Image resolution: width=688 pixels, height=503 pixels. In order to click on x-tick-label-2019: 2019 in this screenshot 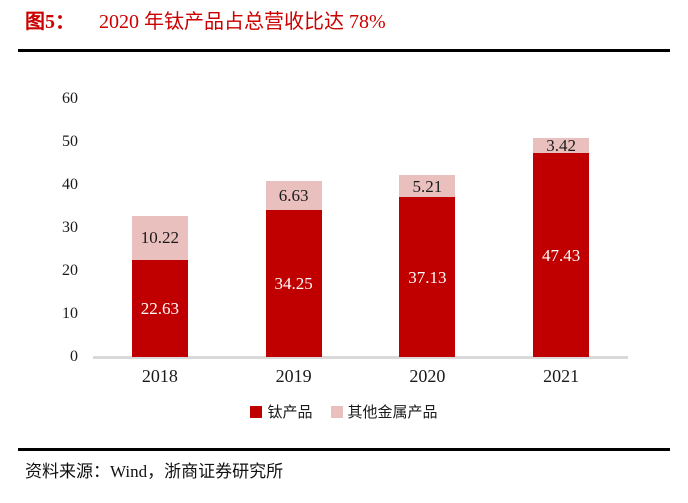, I will do `click(293, 376)`.